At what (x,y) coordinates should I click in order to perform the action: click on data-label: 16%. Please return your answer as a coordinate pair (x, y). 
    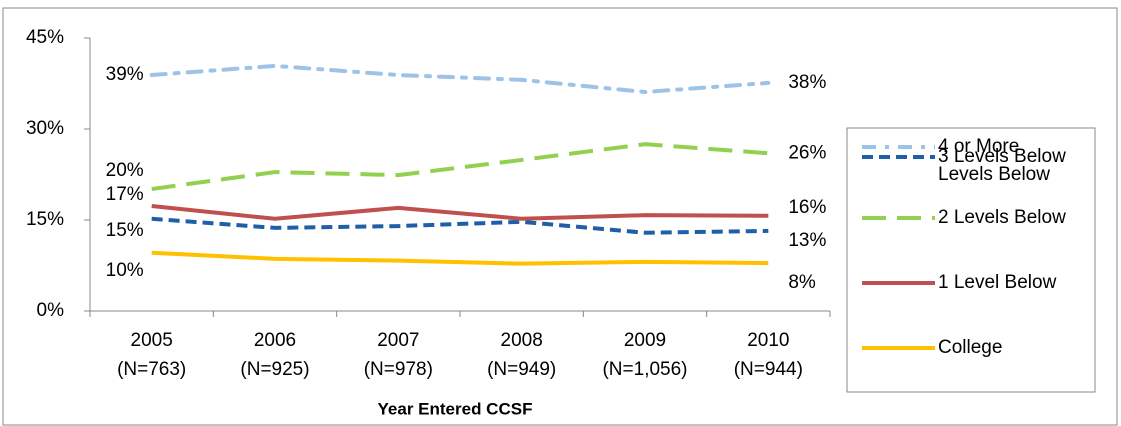
    Looking at the image, I should click on (807, 207).